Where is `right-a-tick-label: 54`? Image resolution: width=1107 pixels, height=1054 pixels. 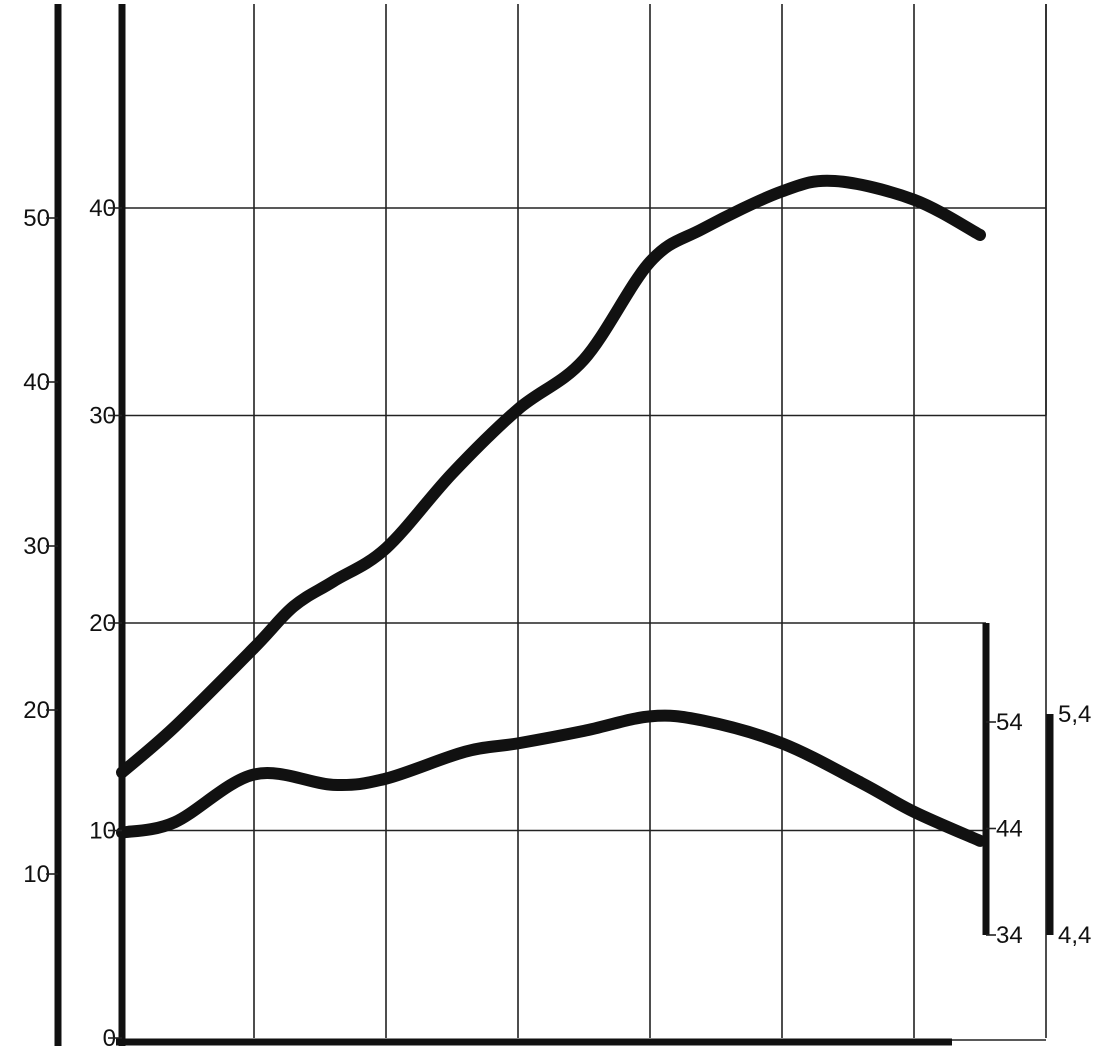 right-a-tick-label: 54 is located at coordinates (1009, 722).